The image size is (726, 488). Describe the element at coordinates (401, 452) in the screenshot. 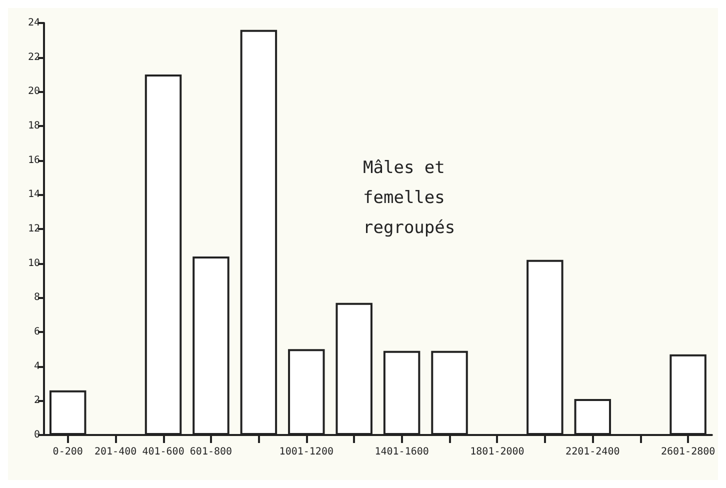

I see `x-tick-label: 1401-1600` at that location.